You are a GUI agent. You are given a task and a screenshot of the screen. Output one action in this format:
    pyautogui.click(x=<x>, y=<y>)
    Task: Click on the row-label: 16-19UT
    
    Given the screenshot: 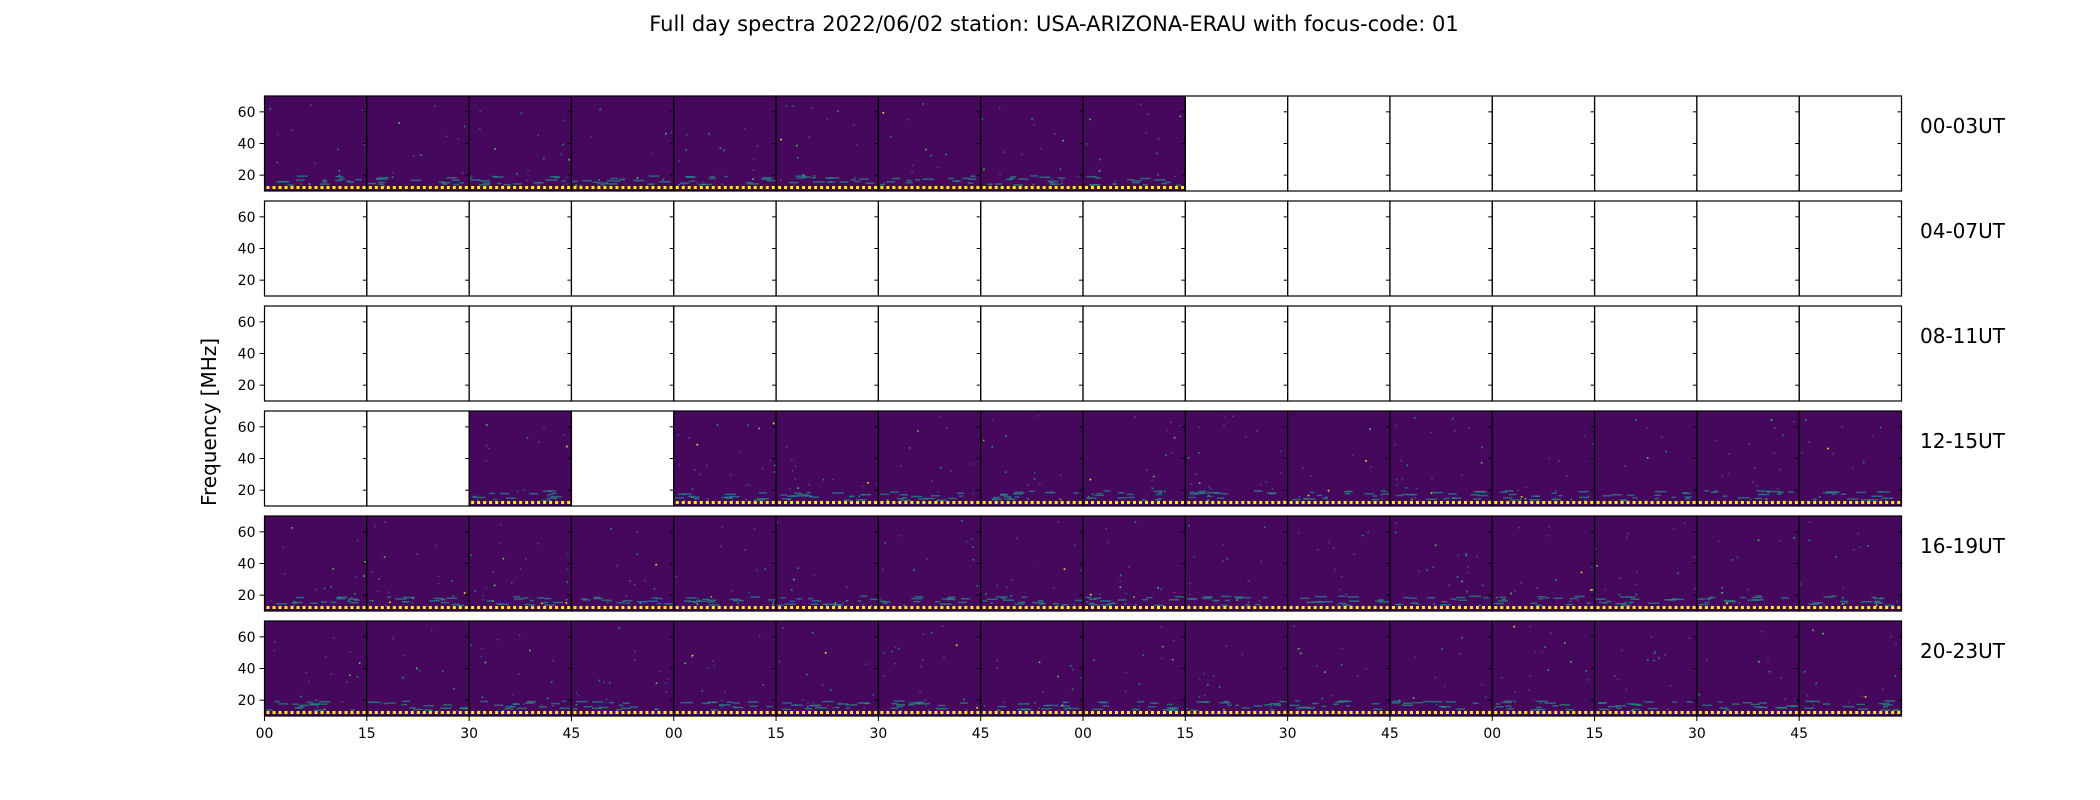 What is the action you would take?
    pyautogui.click(x=1963, y=546)
    